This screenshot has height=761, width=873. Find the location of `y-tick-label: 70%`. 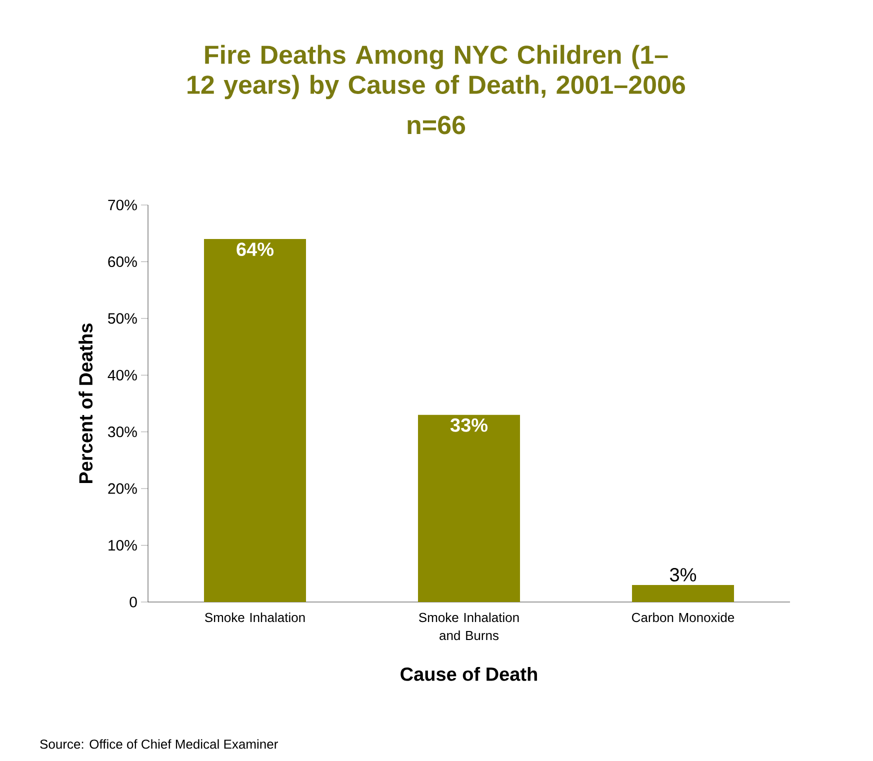

y-tick-label: 70% is located at coordinates (122, 205).